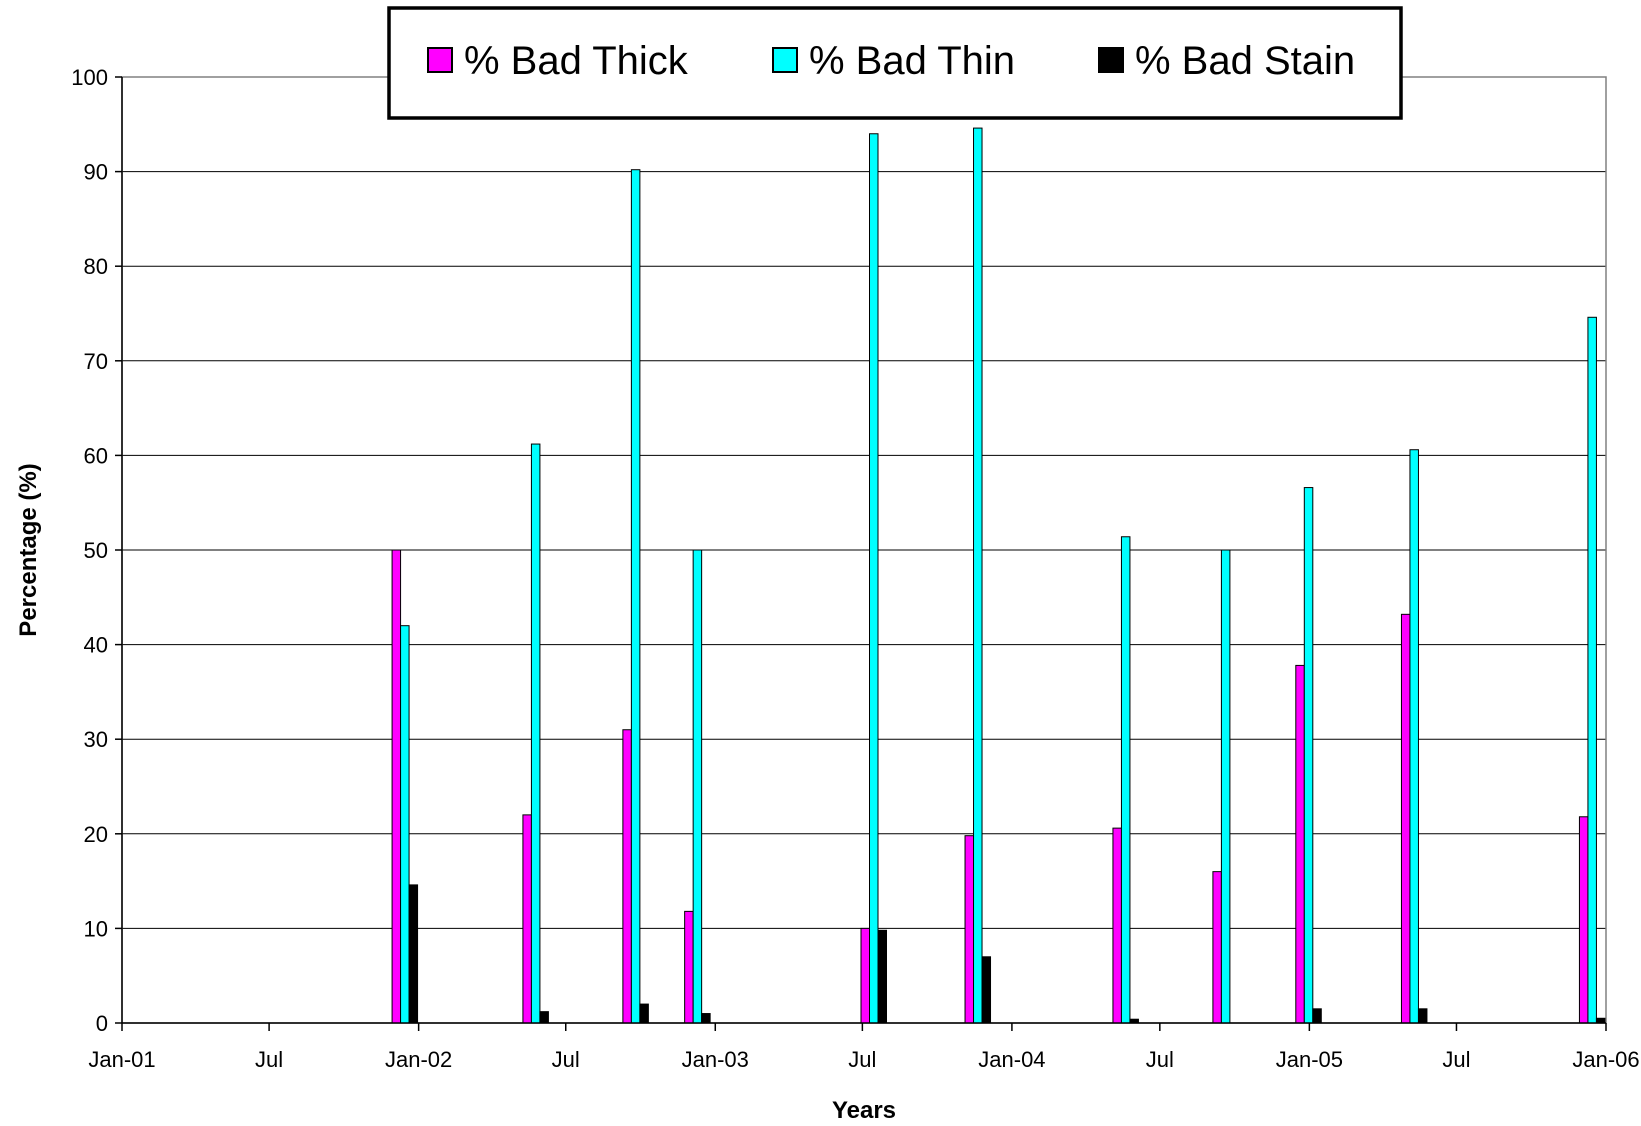 The height and width of the screenshot is (1126, 1641). Describe the element at coordinates (418, 1059) in the screenshot. I see `x-tick-label: Jan-02` at that location.